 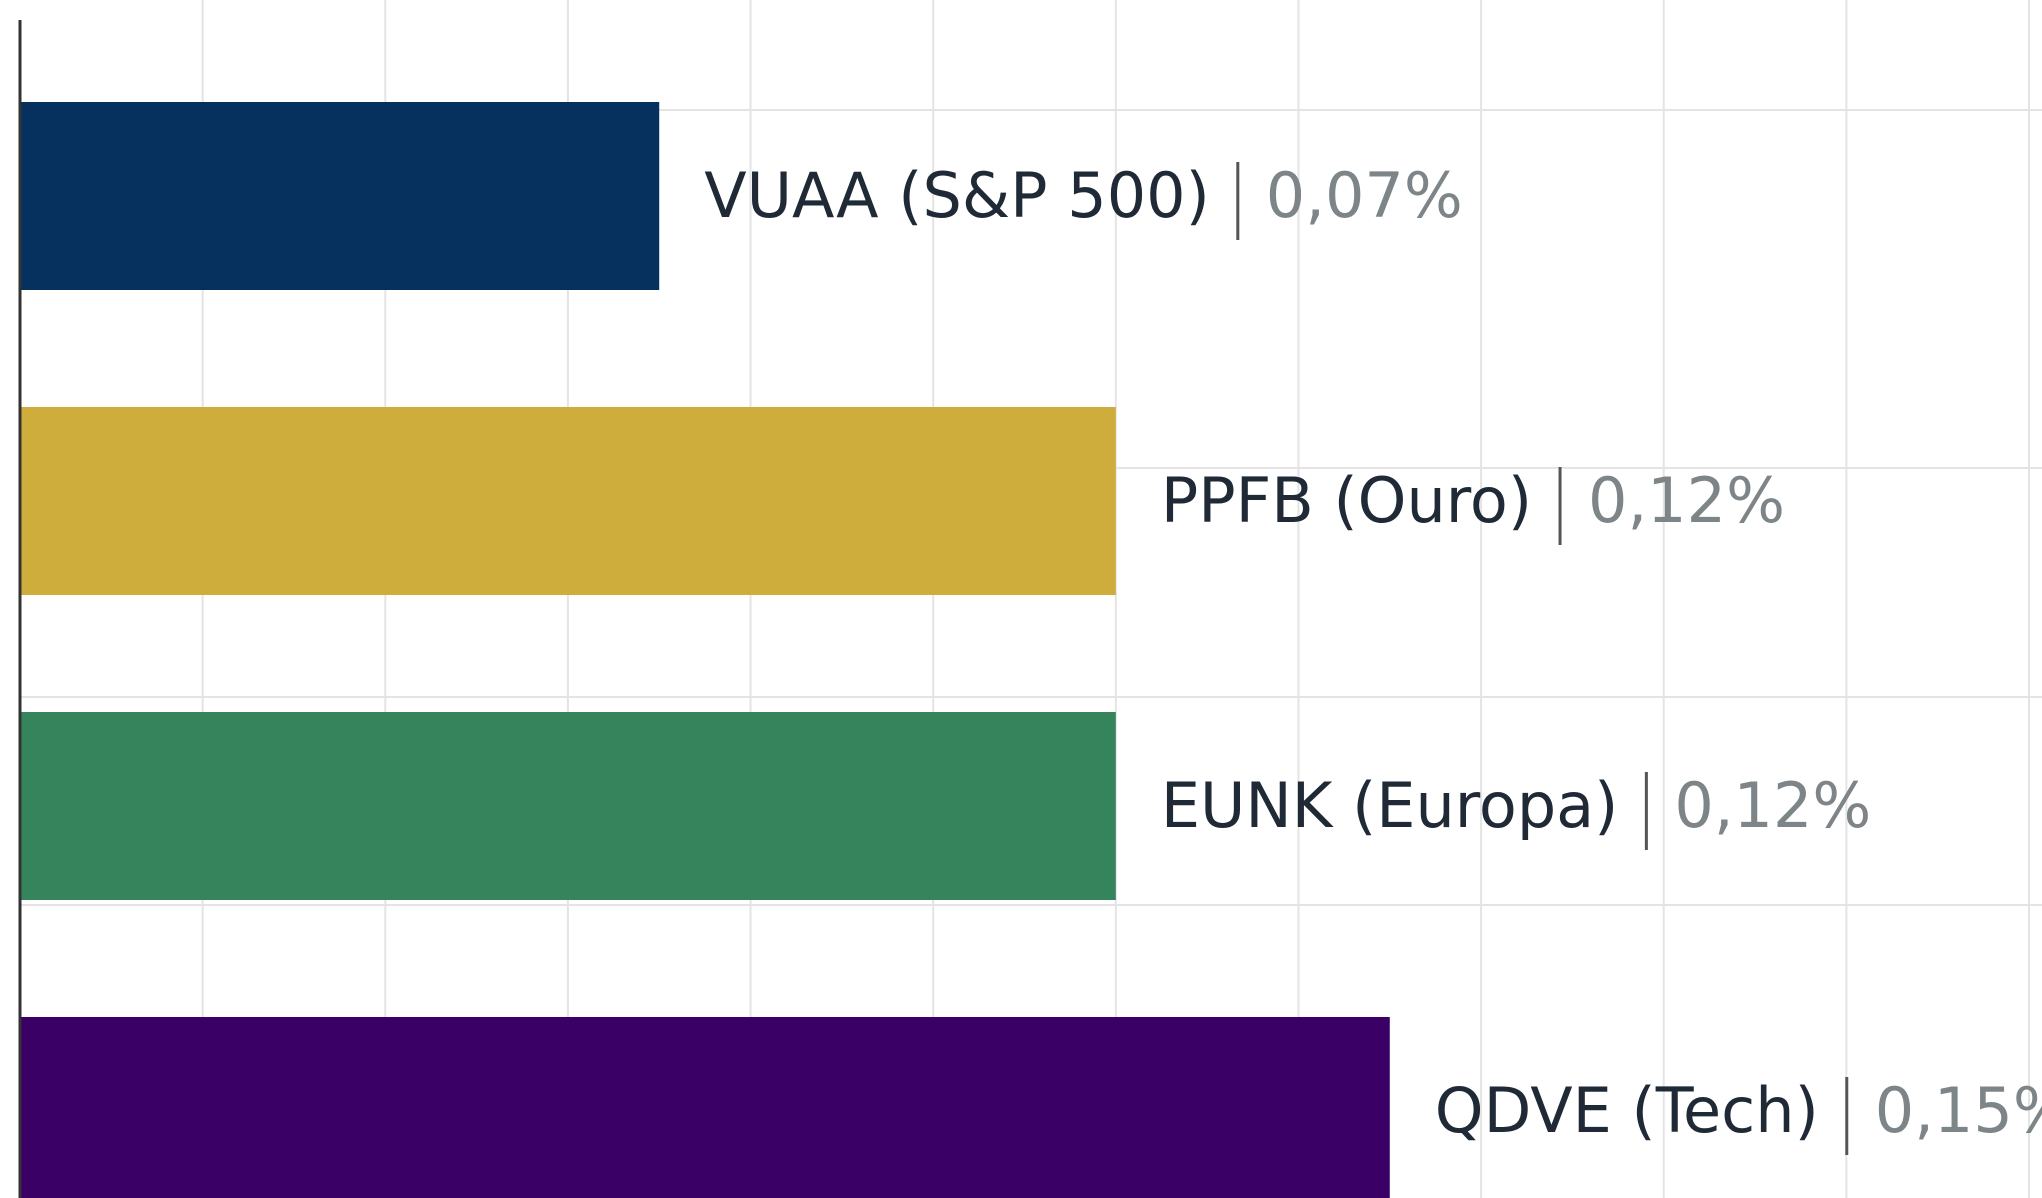 I want to click on value-label: 0,15%, so click(x=1958, y=1110).